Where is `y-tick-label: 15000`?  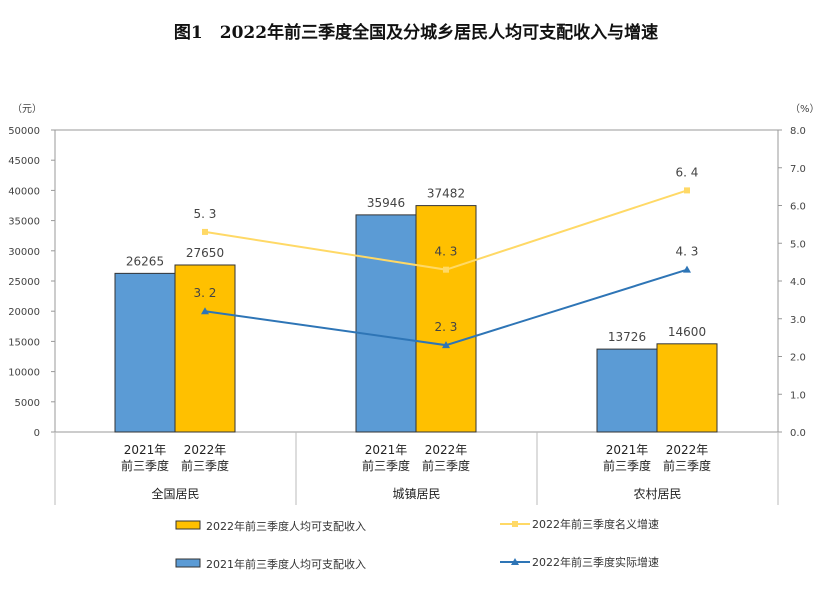
y-tick-label: 15000 is located at coordinates (24, 342).